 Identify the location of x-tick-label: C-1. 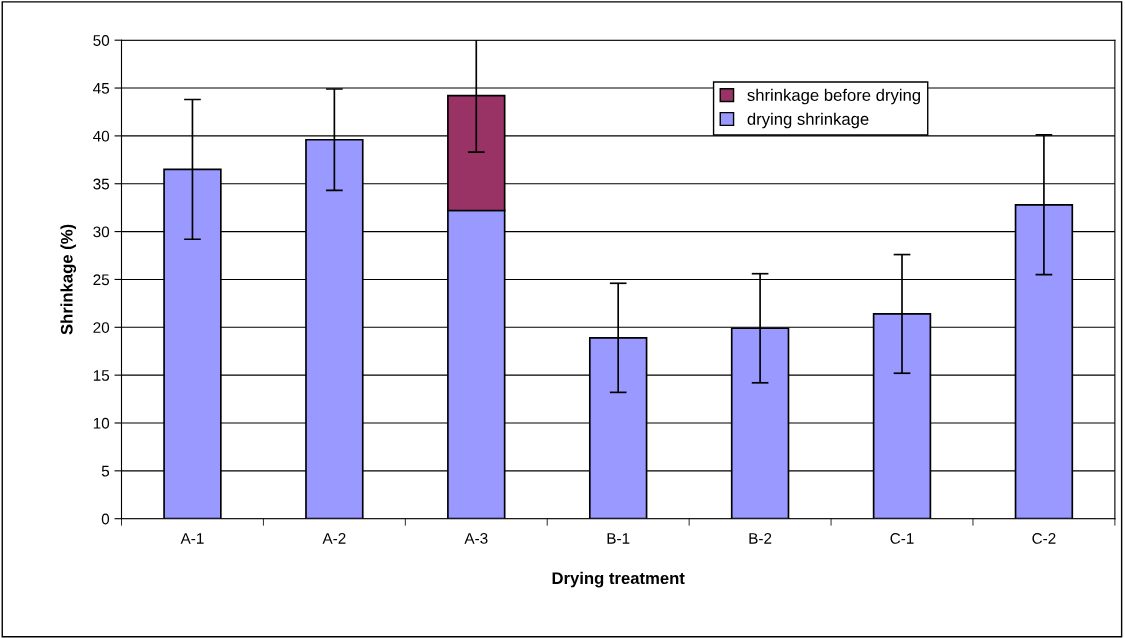
(902, 538).